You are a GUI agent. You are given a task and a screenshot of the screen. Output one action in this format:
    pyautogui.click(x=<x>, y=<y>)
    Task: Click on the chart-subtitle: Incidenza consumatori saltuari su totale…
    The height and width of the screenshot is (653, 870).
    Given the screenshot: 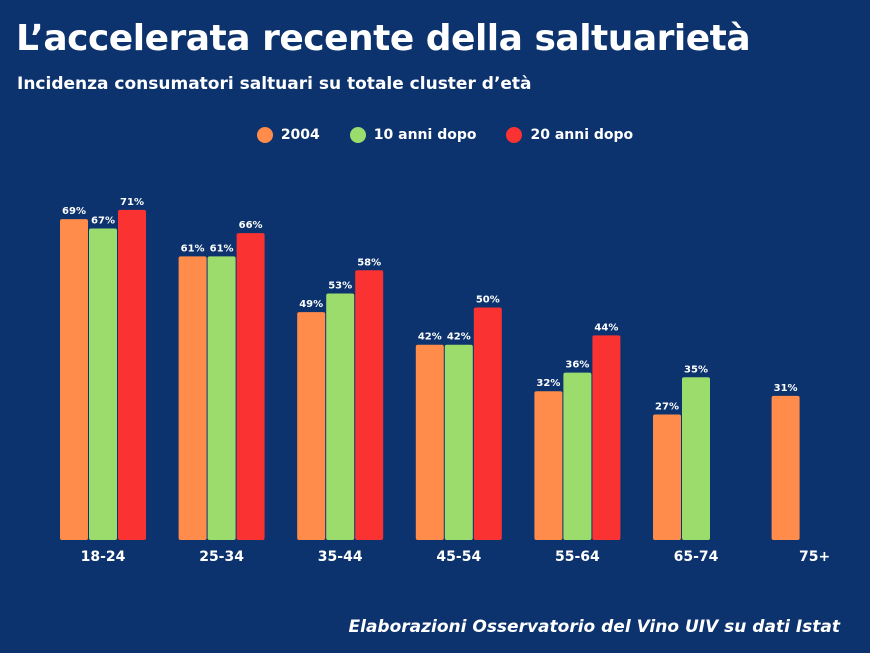 What is the action you would take?
    pyautogui.click(x=274, y=84)
    